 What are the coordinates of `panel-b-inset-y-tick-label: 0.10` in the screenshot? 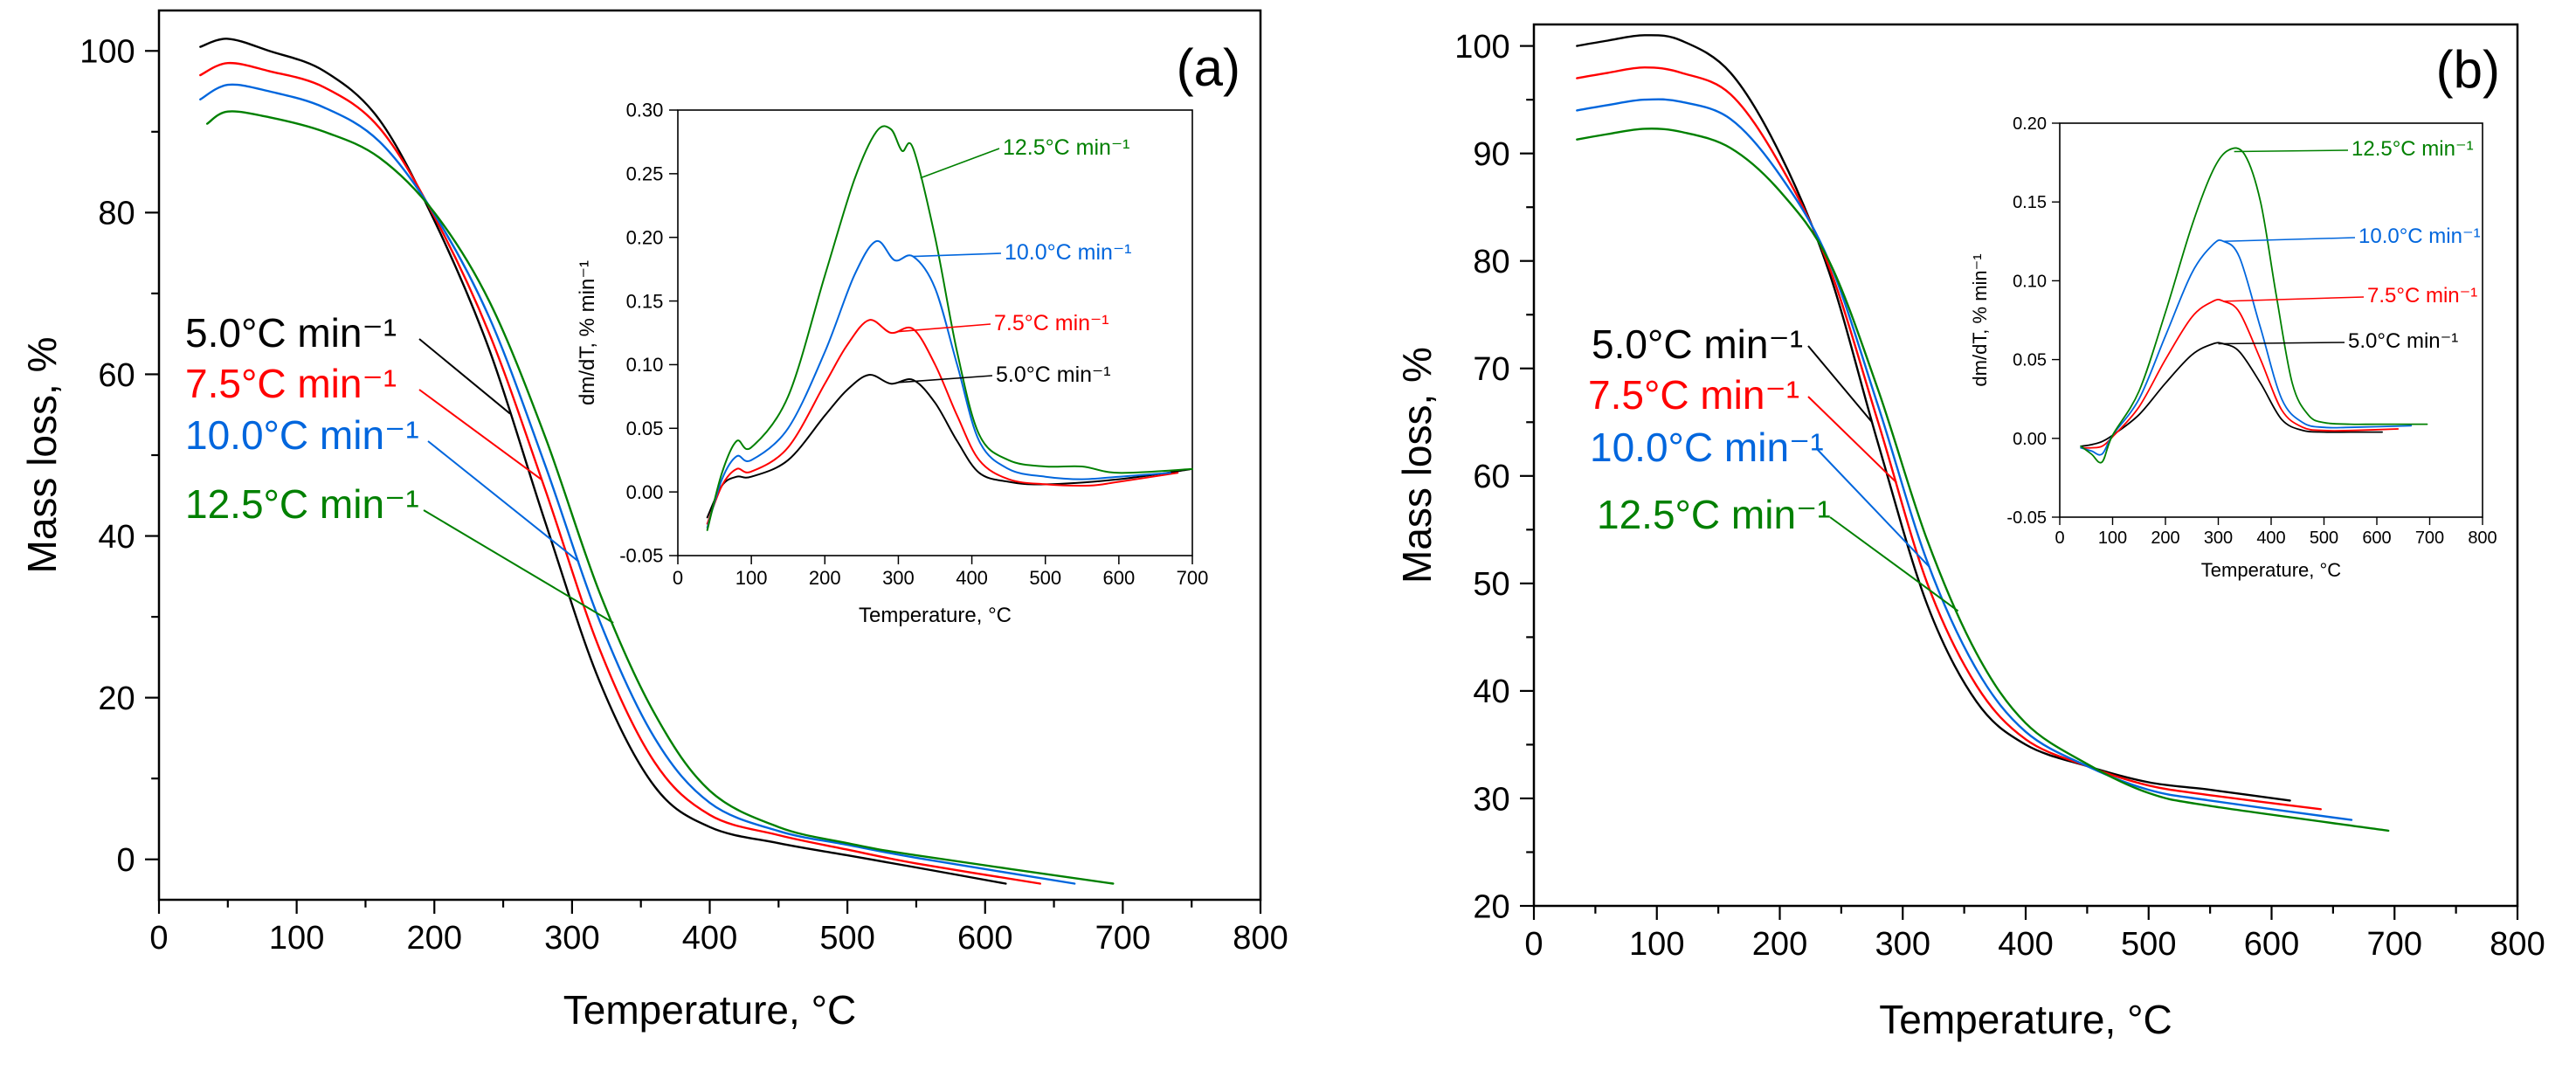 It's located at (2030, 281).